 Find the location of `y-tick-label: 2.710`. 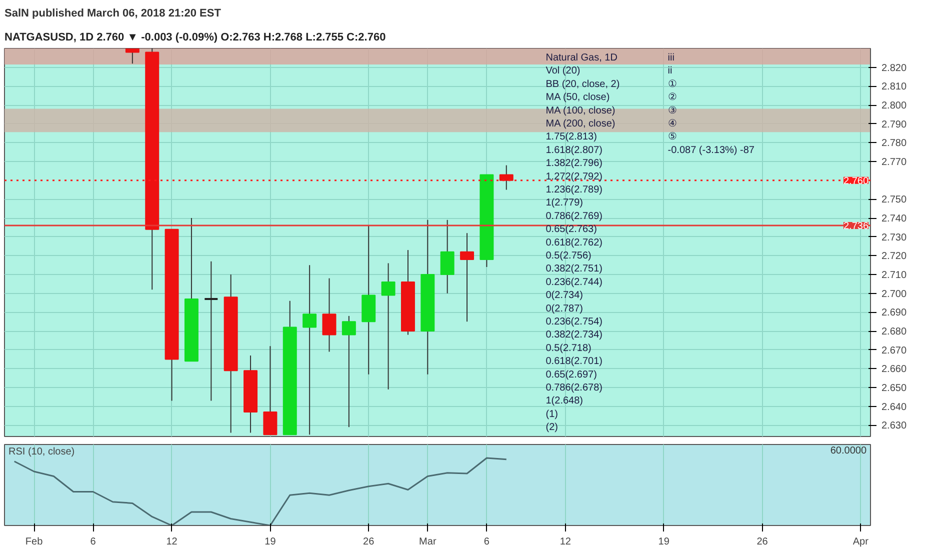

y-tick-label: 2.710 is located at coordinates (894, 276).